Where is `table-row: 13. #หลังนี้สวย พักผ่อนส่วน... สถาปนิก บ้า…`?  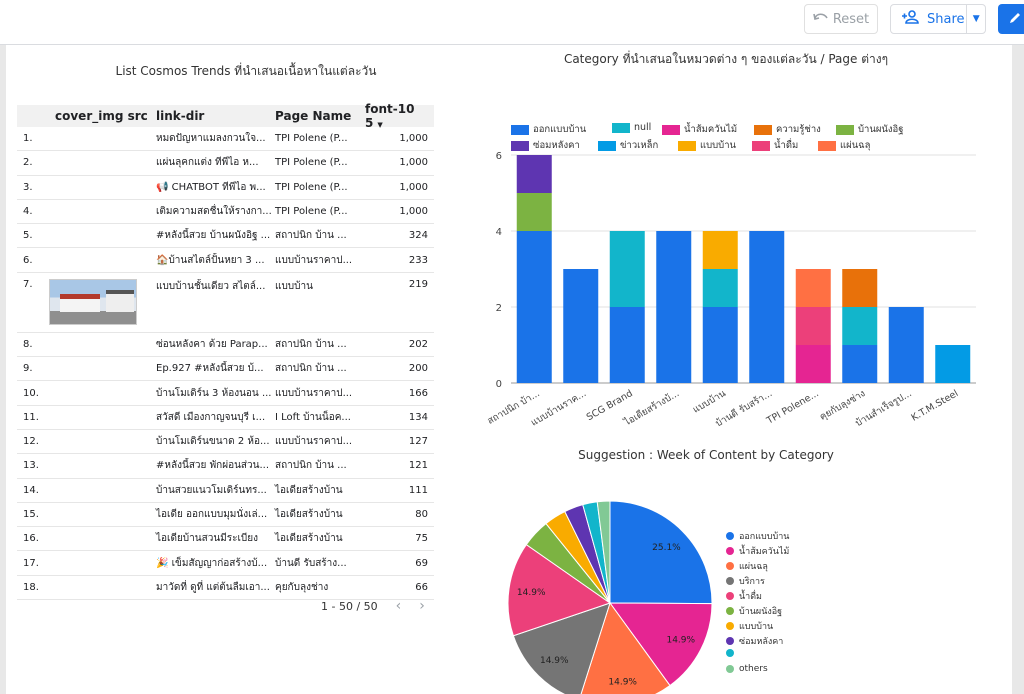
table-row: 13. #หลังนี้สวย พักผ่อนส่วน... สถาปนิก บ้า… is located at coordinates (225, 466).